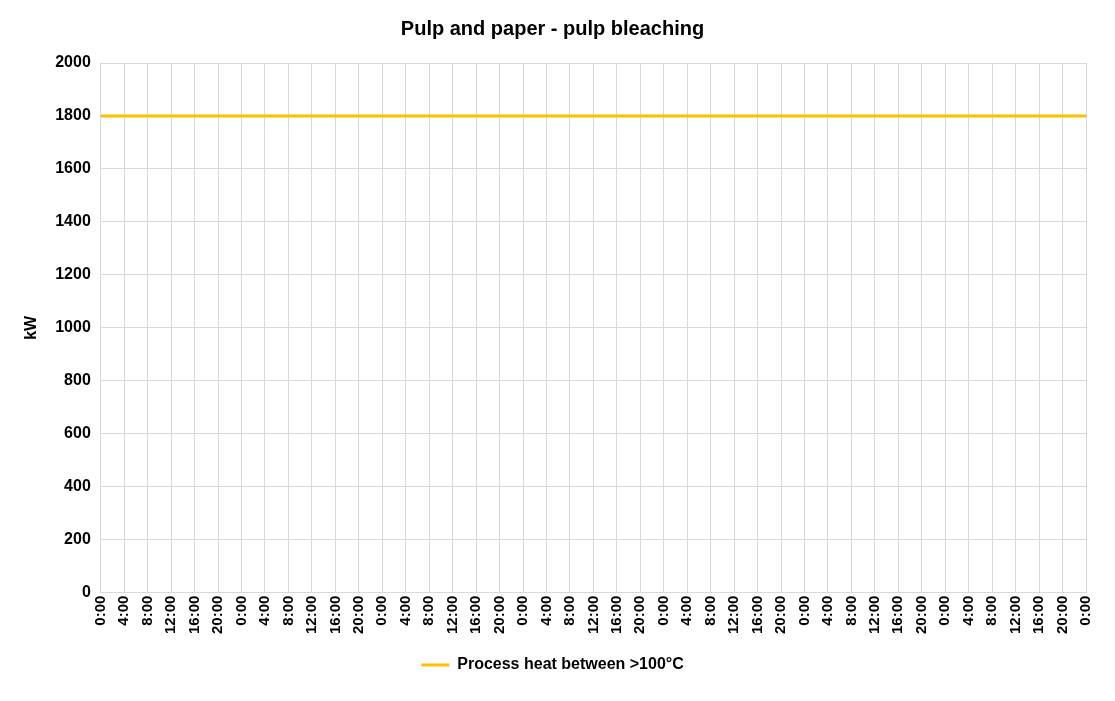  Describe the element at coordinates (86, 592) in the screenshot. I see `y-tick-label: 0` at that location.